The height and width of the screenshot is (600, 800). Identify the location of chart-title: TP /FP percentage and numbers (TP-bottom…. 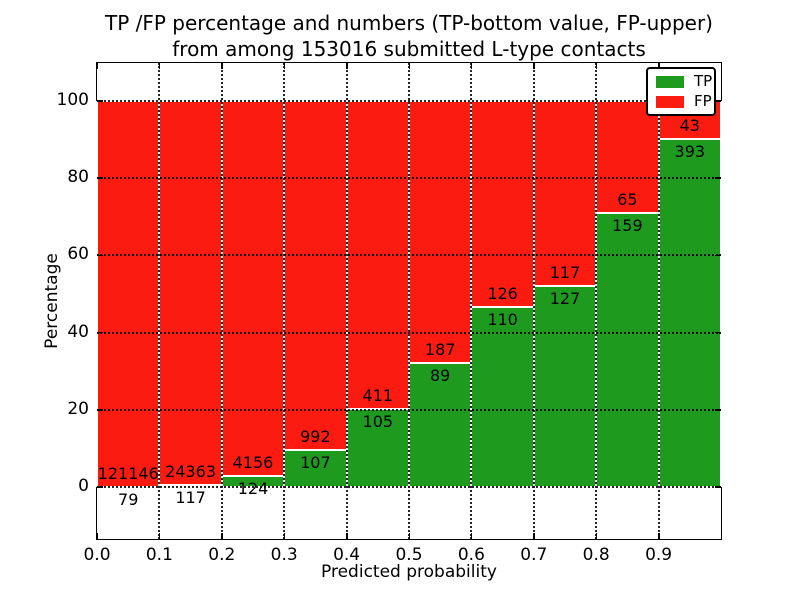
(409, 36).